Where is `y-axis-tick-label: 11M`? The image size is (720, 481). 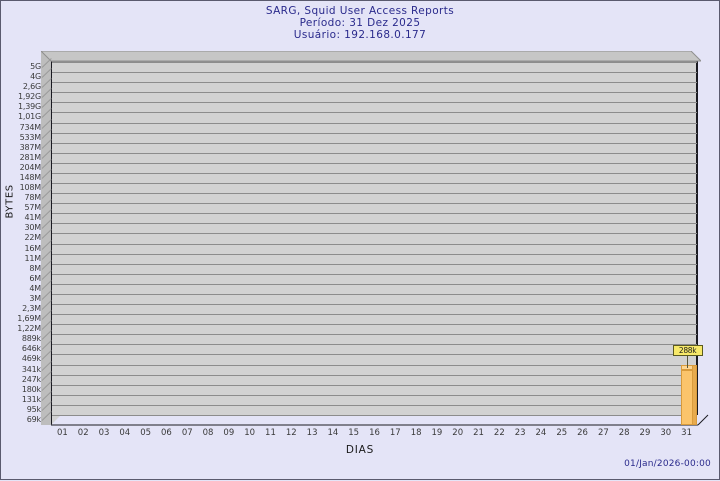
y-axis-tick-label: 11M is located at coordinates (33, 258).